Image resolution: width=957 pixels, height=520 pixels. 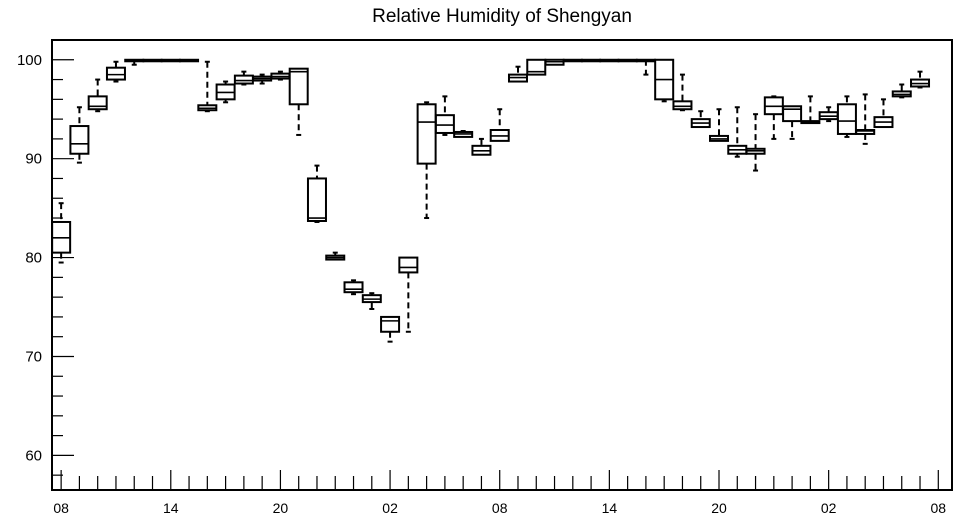 What do you see at coordinates (33, 159) in the screenshot?
I see `y-tick-label: 90` at bounding box center [33, 159].